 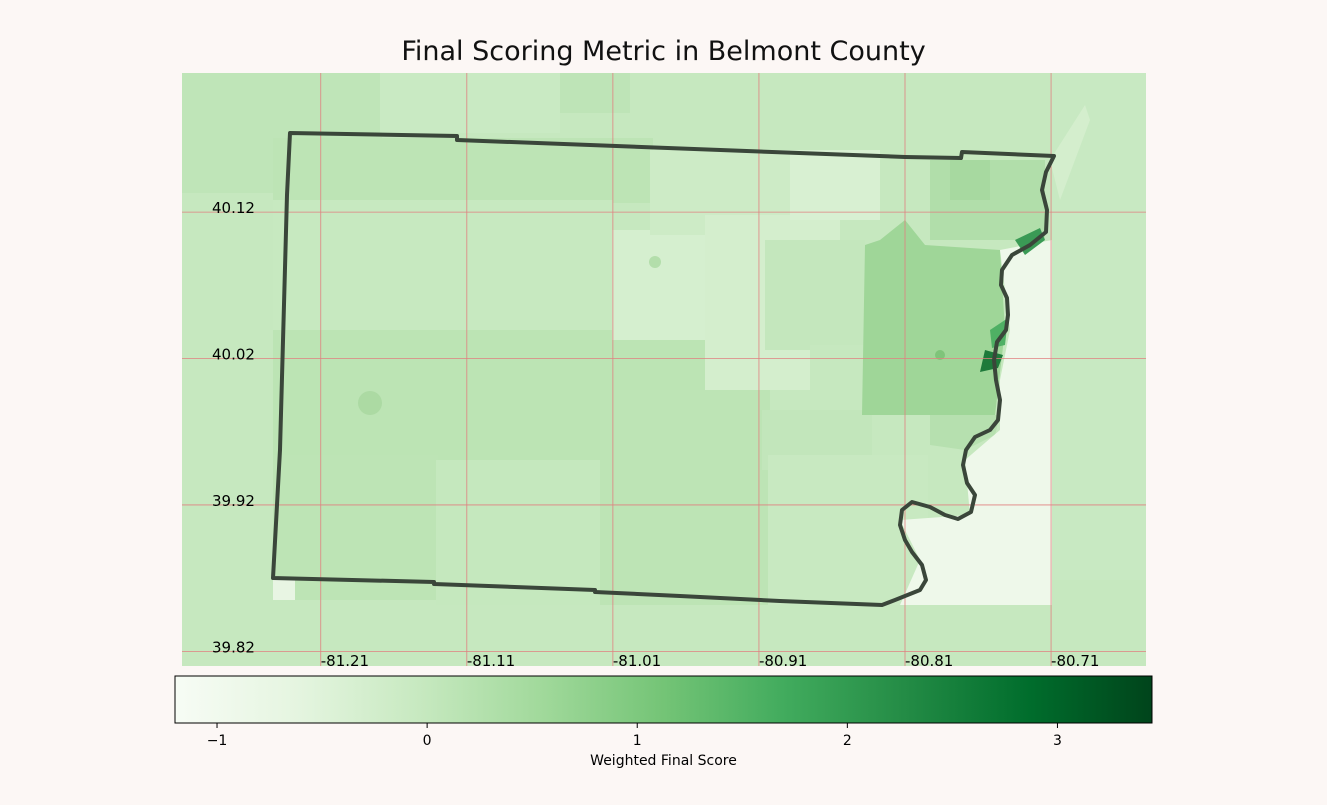 What do you see at coordinates (443, 265) in the screenshot?
I see `tract-w2` at bounding box center [443, 265].